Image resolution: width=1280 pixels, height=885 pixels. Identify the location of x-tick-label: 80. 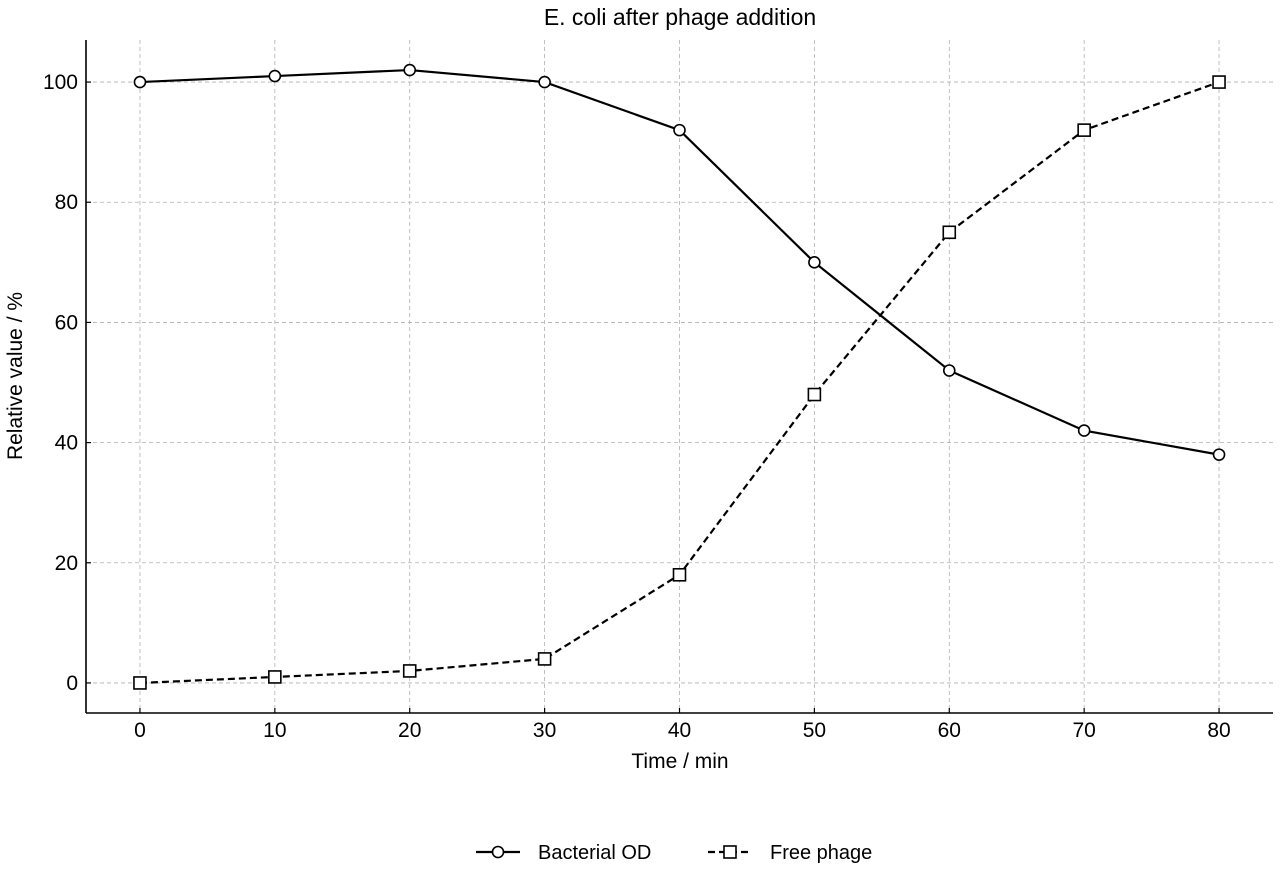
(1218, 730).